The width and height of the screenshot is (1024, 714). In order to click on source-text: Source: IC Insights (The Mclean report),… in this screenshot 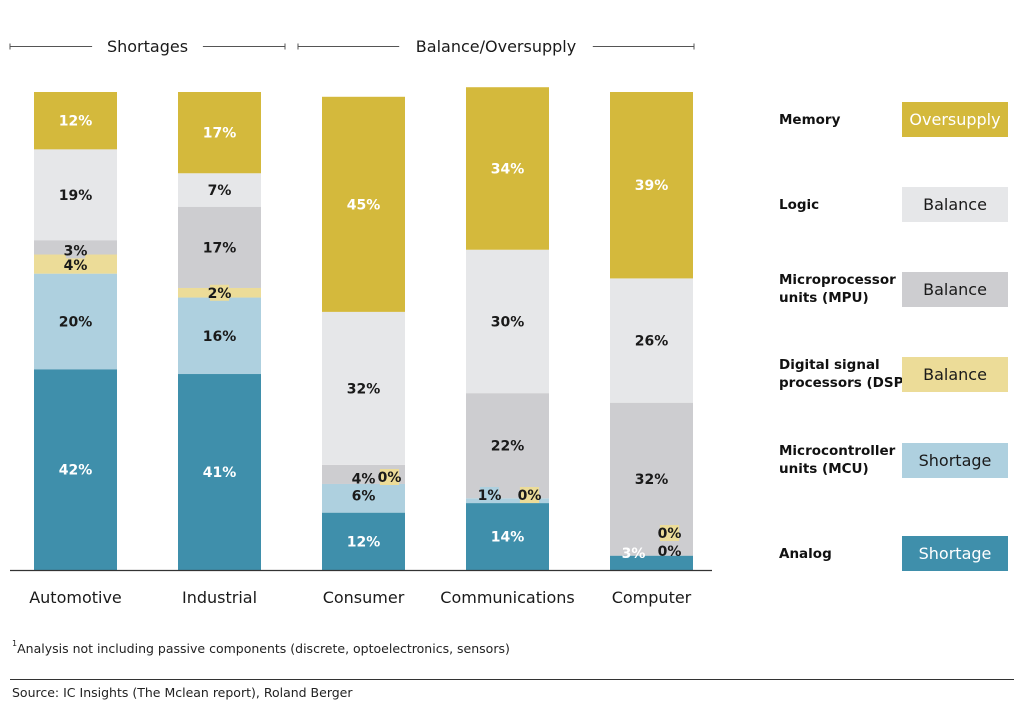, I will do `click(182, 692)`.